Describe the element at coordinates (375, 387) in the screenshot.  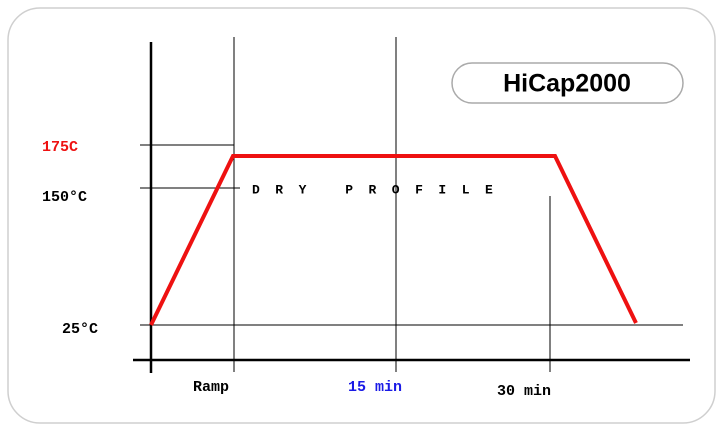
I see `time-label: 15 min` at that location.